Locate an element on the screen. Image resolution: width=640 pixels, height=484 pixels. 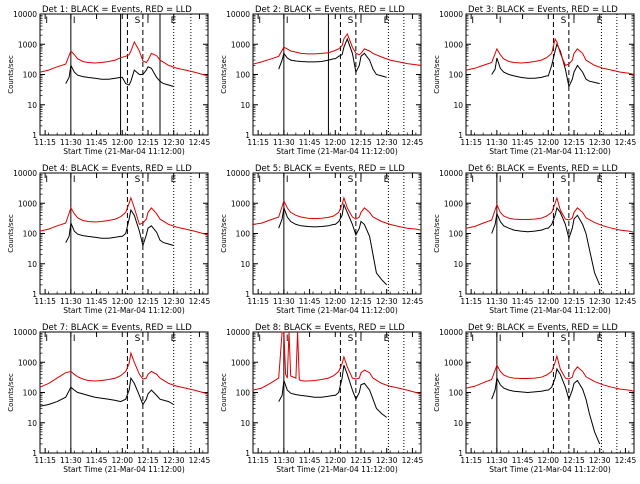
panel-title: Det 3: BLACK = Events, RED = LLD is located at coordinates (543, 10).